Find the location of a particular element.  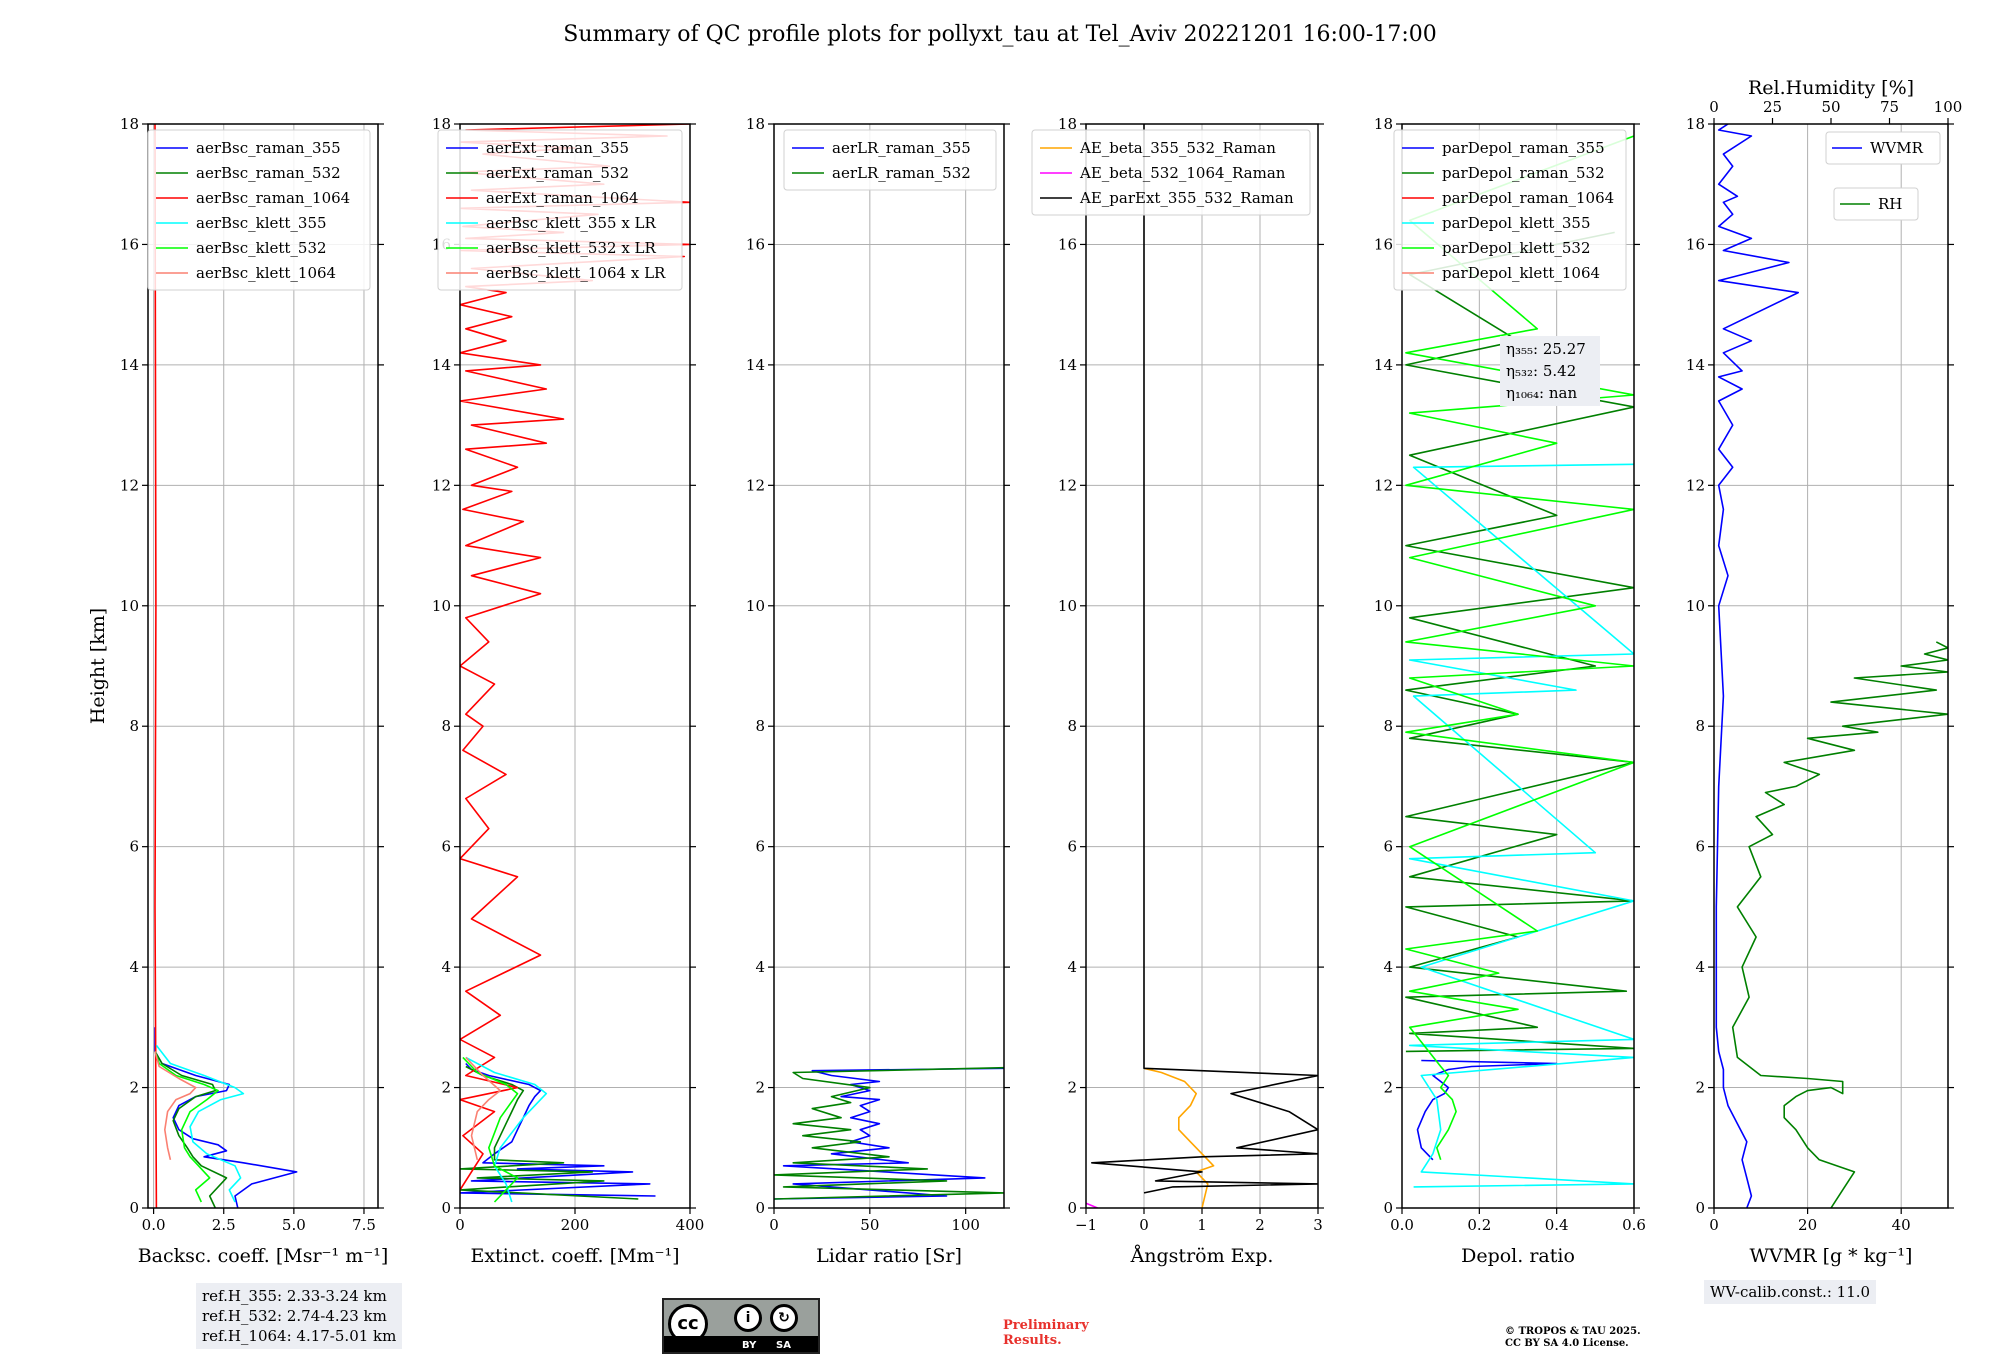

preliminary-line-1: Preliminary is located at coordinates (1046, 1325).